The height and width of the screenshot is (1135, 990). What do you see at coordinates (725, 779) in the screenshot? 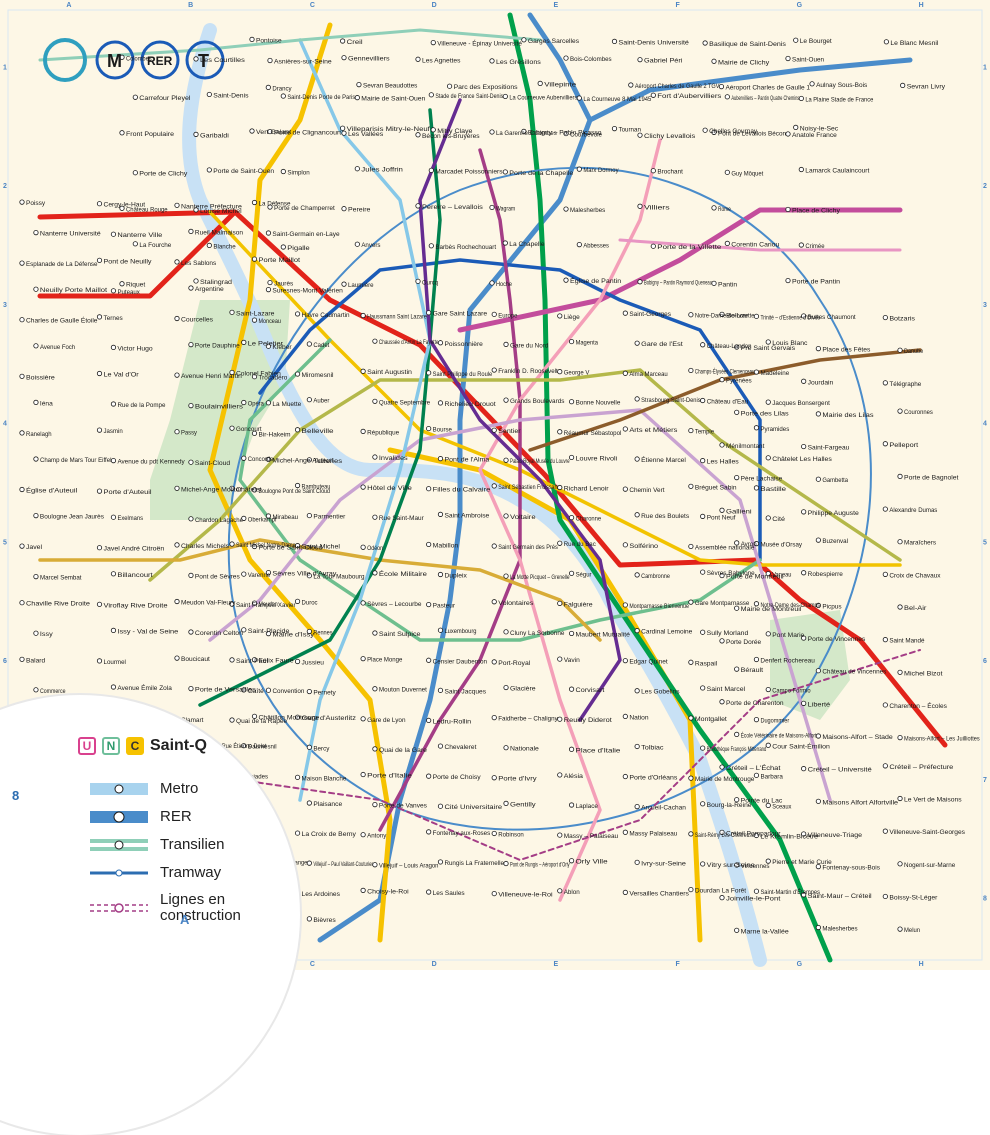
I see `station-label: Mairie de Montrouge` at bounding box center [725, 779].